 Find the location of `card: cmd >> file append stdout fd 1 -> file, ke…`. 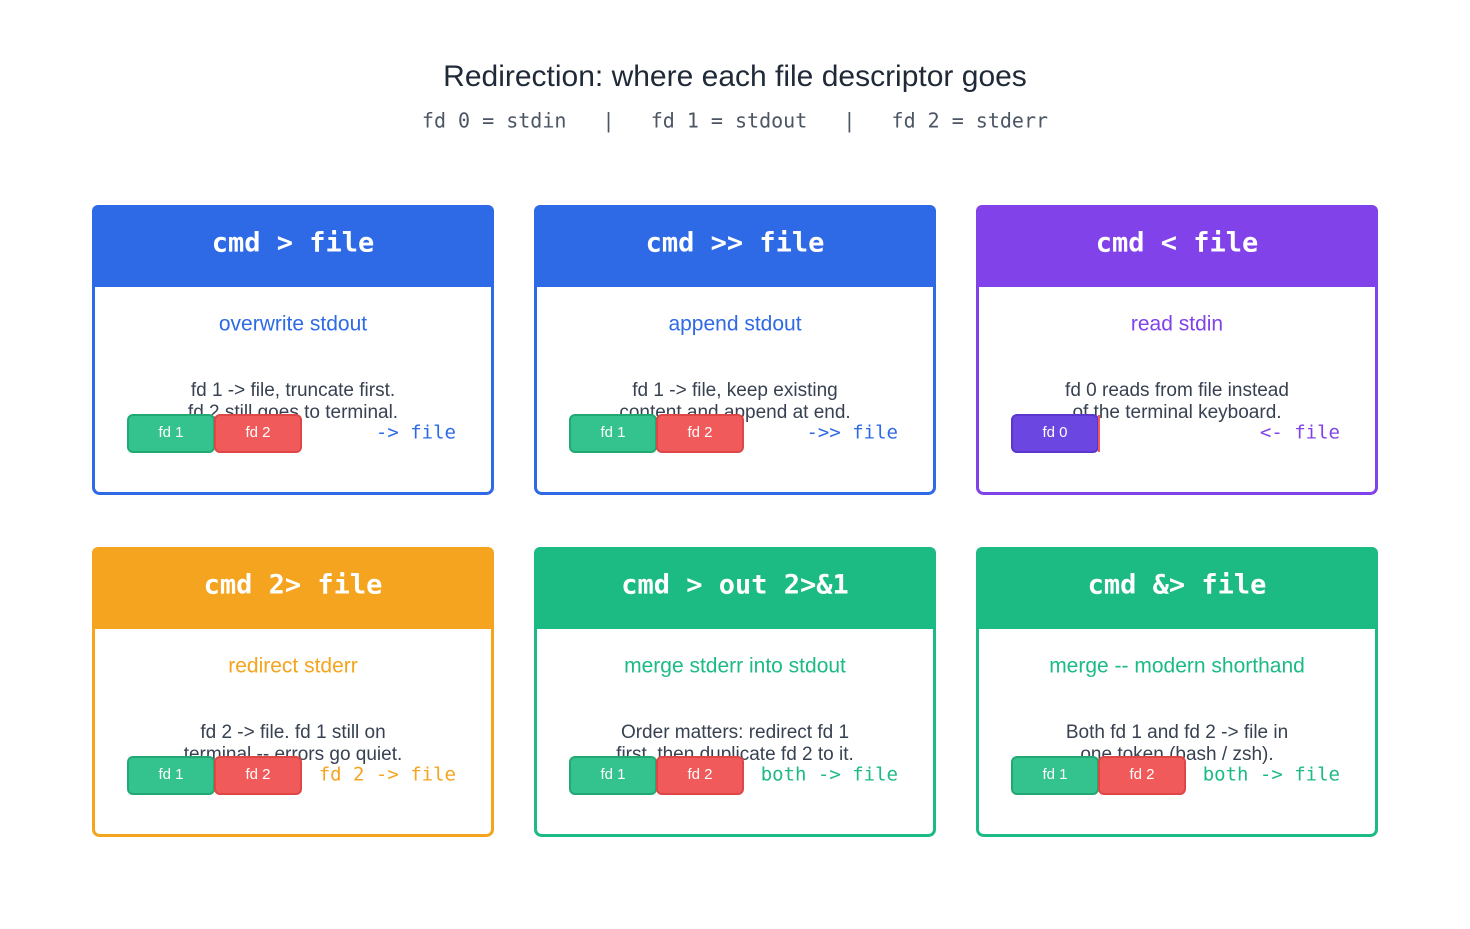

card: cmd >> file append stdout fd 1 -> file, ke… is located at coordinates (735, 350).